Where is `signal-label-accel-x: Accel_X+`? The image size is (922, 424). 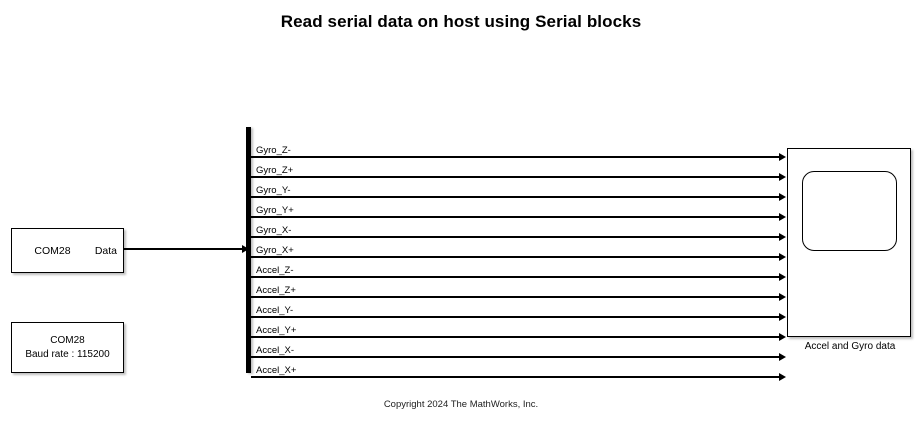 signal-label-accel-x: Accel_X+ is located at coordinates (276, 370).